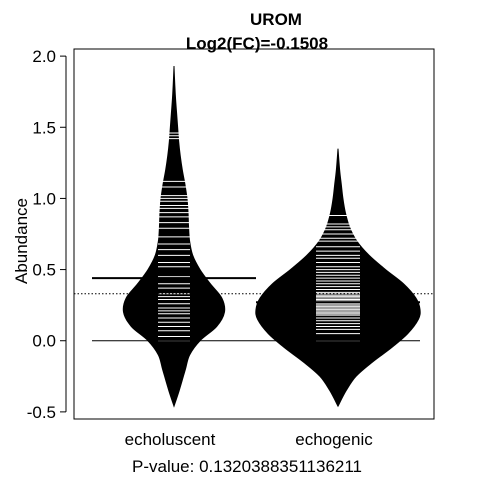 The height and width of the screenshot is (485, 480). What do you see at coordinates (276, 19) in the screenshot?
I see `chart-title: UROM` at bounding box center [276, 19].